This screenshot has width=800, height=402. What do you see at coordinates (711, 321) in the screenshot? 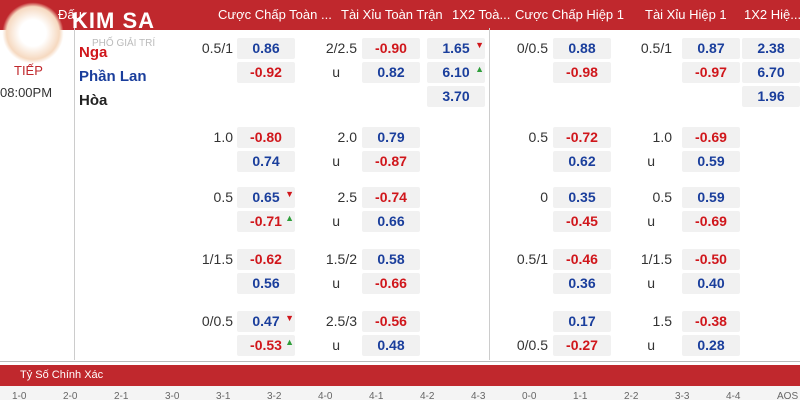
I see `odds-box: -0.38` at bounding box center [711, 321].